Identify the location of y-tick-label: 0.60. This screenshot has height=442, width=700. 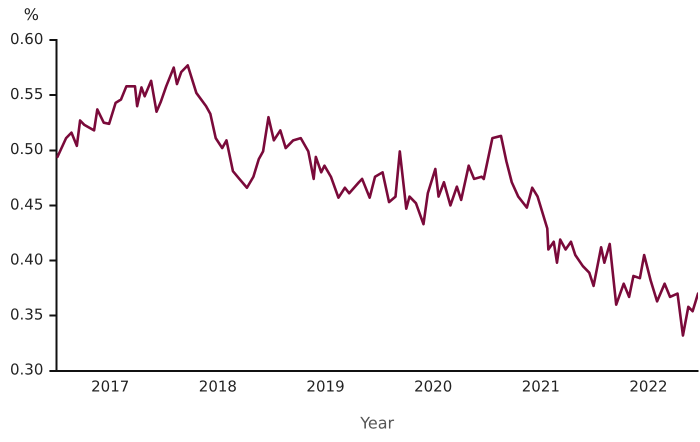
(27, 39).